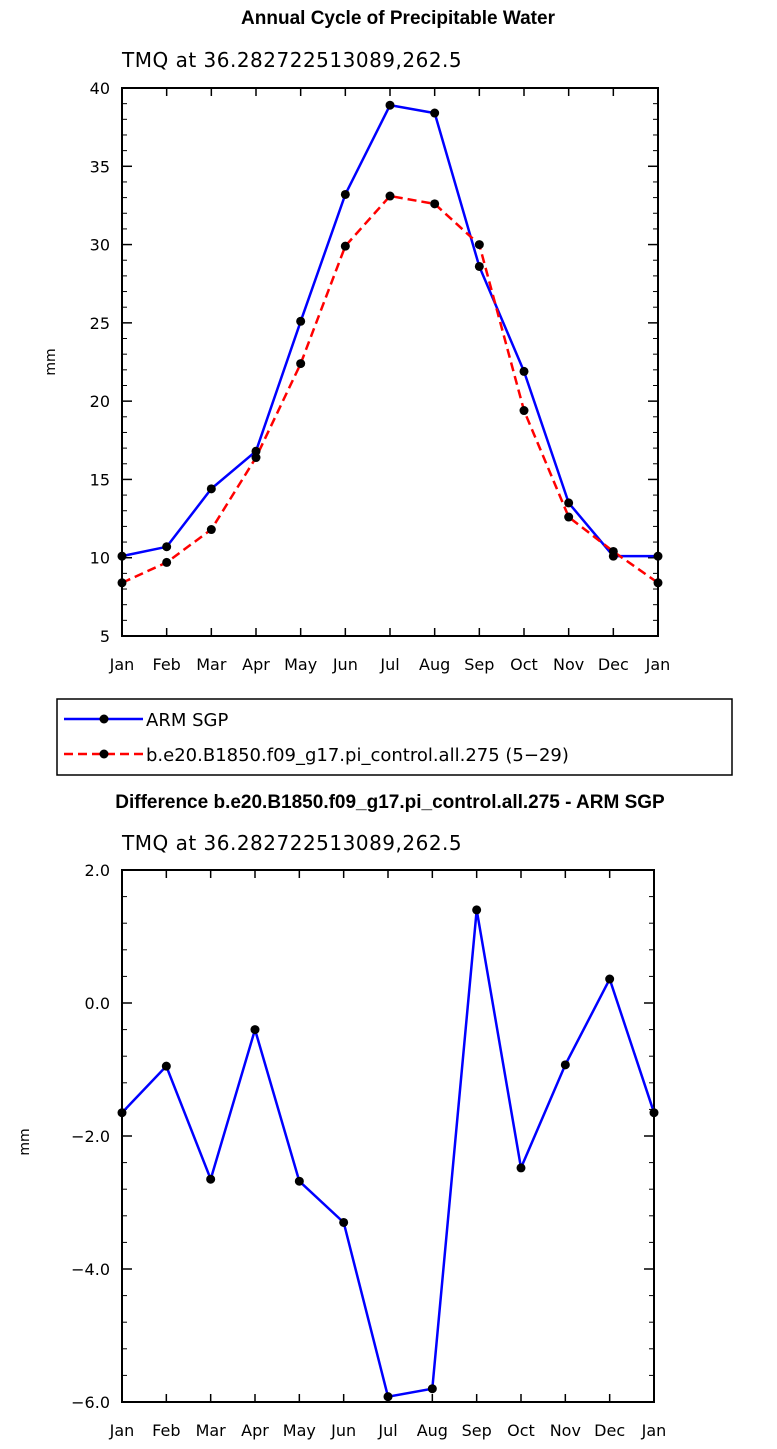 The width and height of the screenshot is (777, 1449). What do you see at coordinates (256, 664) in the screenshot?
I see `chart1-xtick-label: Apr` at bounding box center [256, 664].